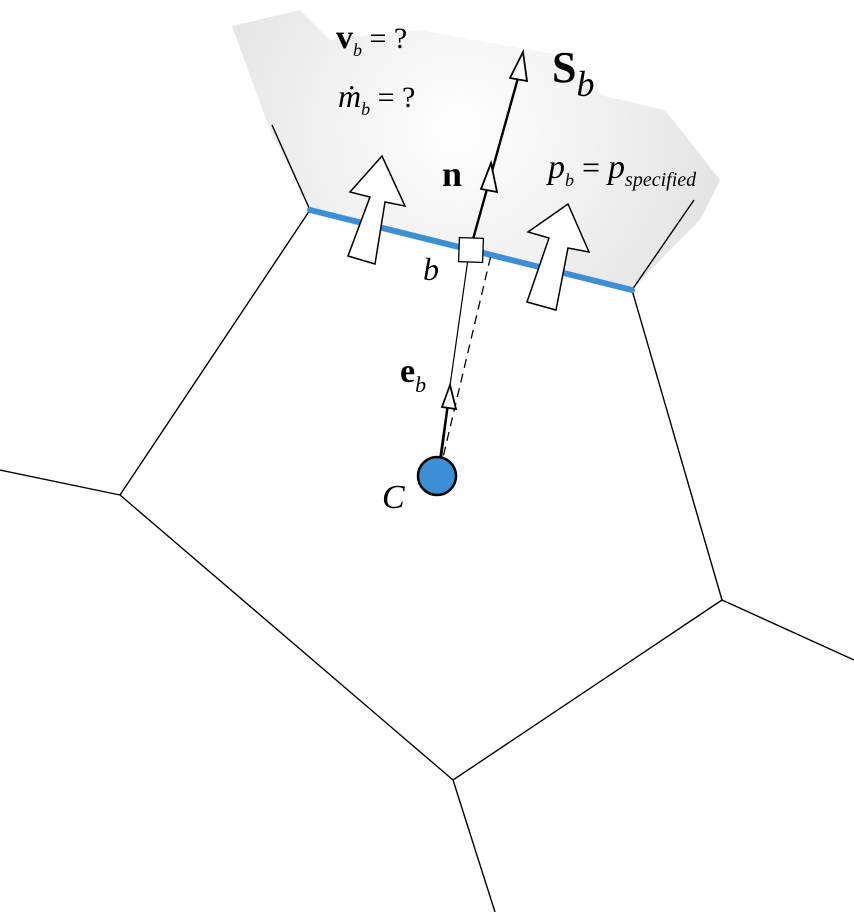 Image resolution: width=854 pixels, height=912 pixels. Describe the element at coordinates (615, 167) in the screenshot. I see `label-pb-rhs: p` at that location.